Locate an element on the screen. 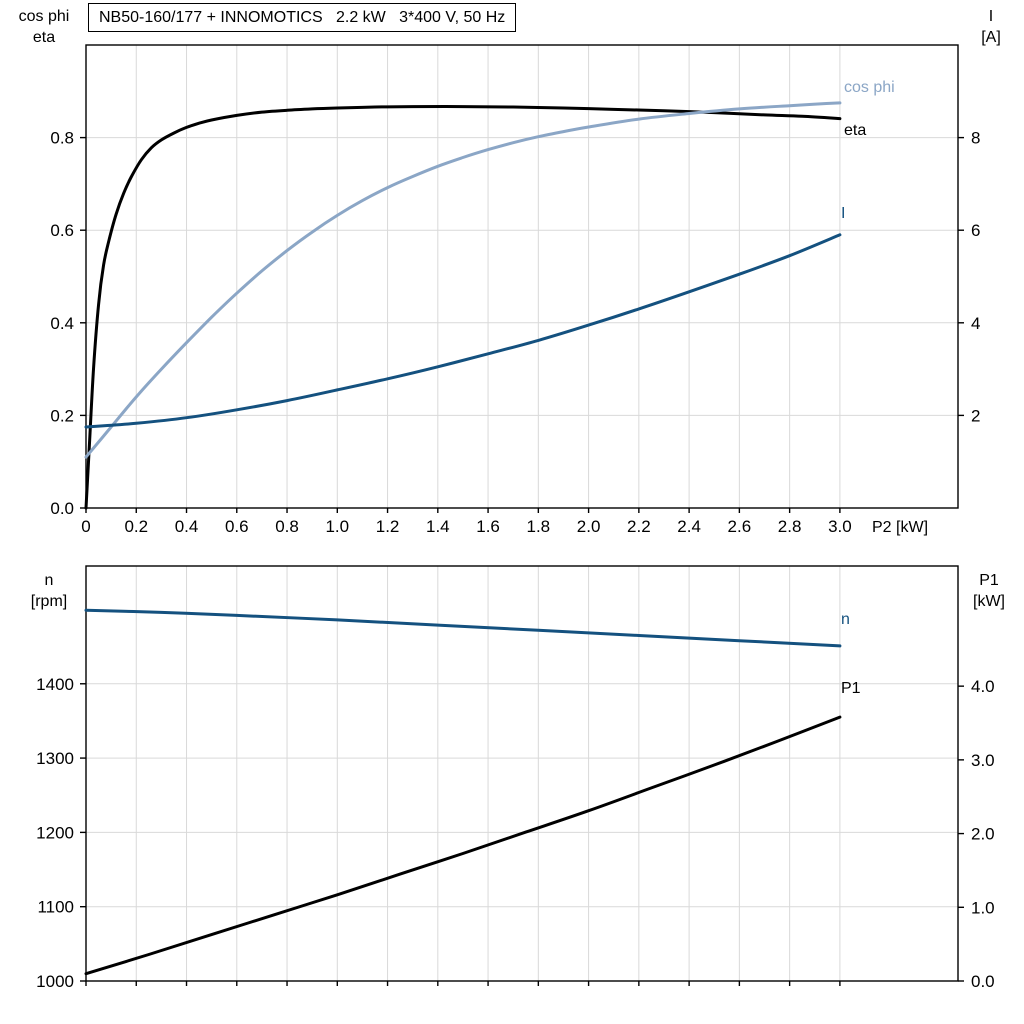  left-tick-label: 1300 is located at coordinates (55, 758).